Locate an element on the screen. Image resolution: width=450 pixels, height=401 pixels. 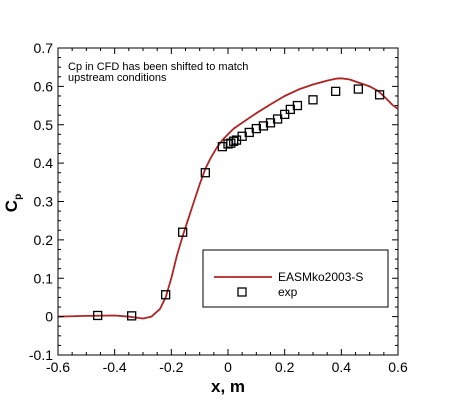
y-tick-label: 0.7 is located at coordinates (44, 48).